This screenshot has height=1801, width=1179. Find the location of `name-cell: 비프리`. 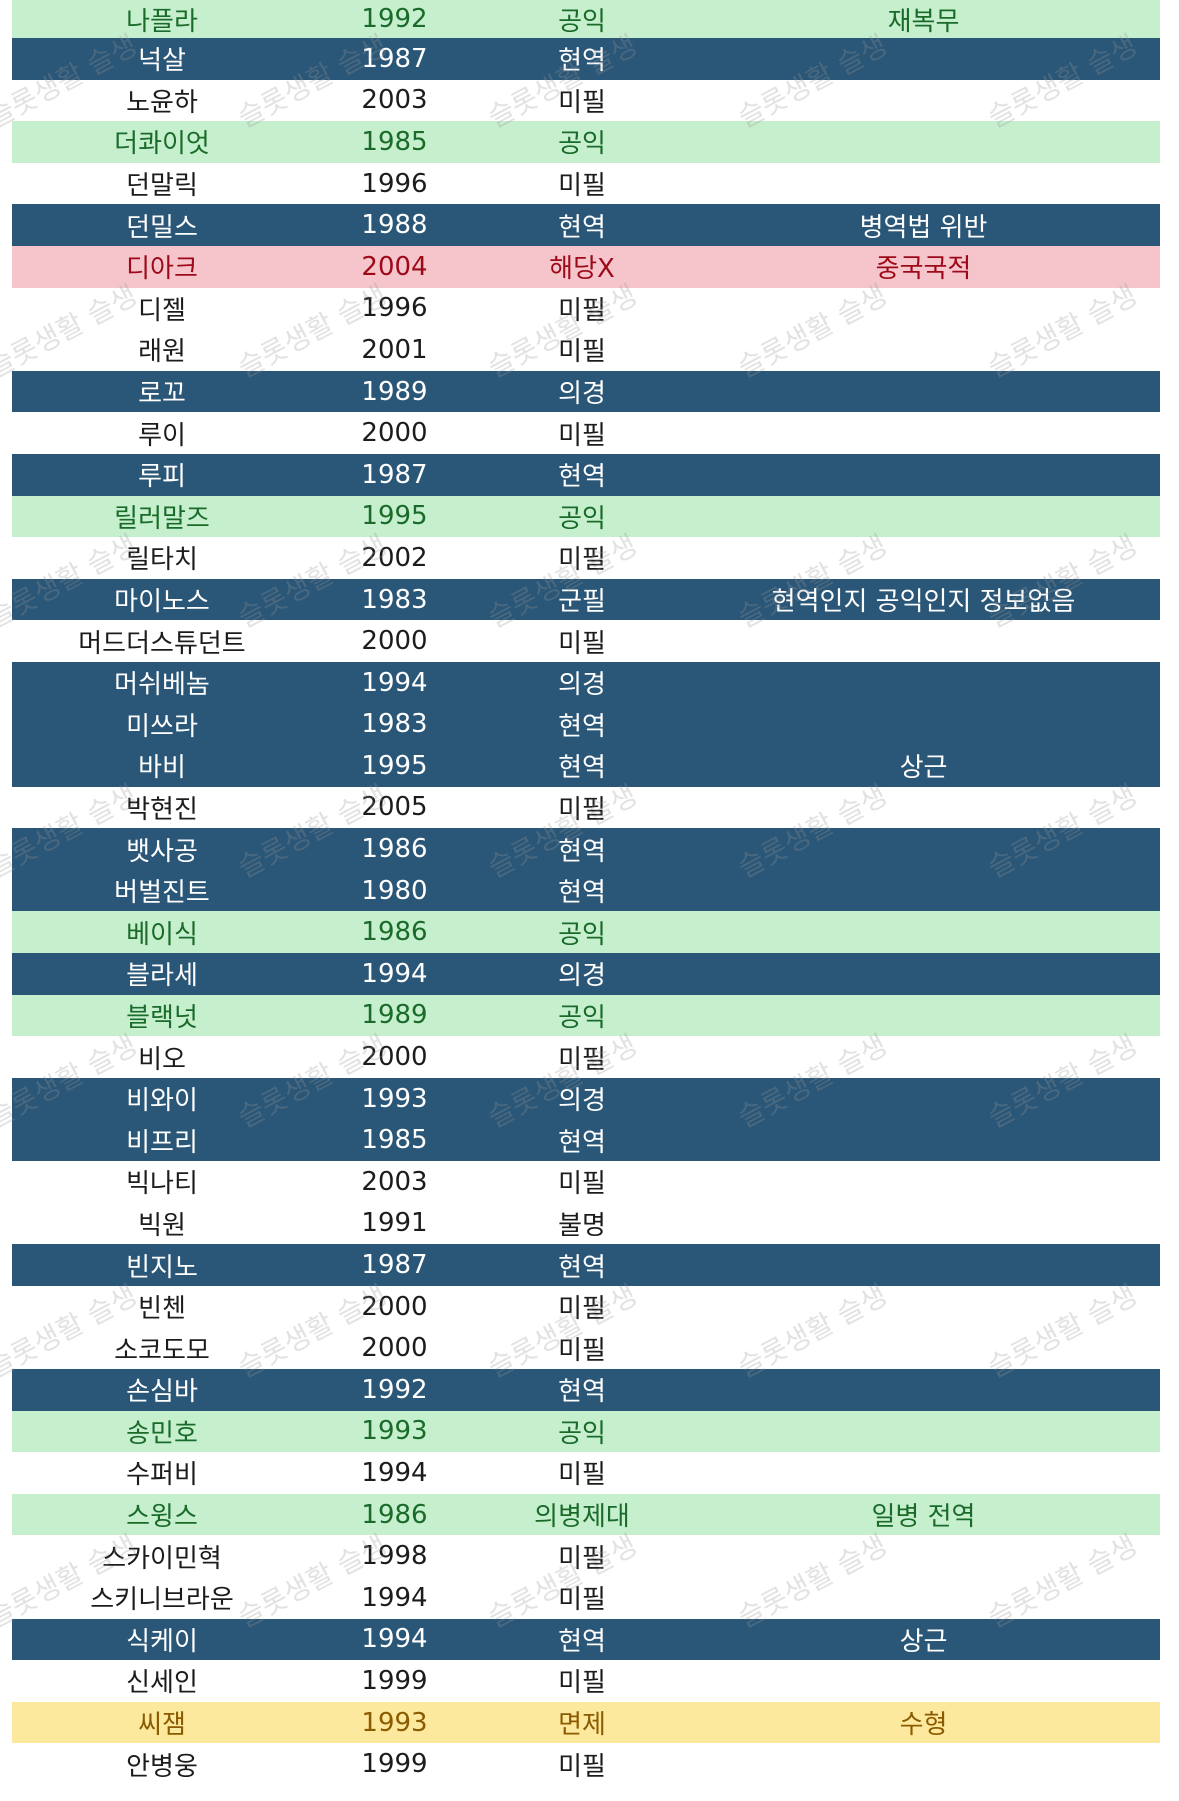

name-cell: 비프리 is located at coordinates (162, 1142).